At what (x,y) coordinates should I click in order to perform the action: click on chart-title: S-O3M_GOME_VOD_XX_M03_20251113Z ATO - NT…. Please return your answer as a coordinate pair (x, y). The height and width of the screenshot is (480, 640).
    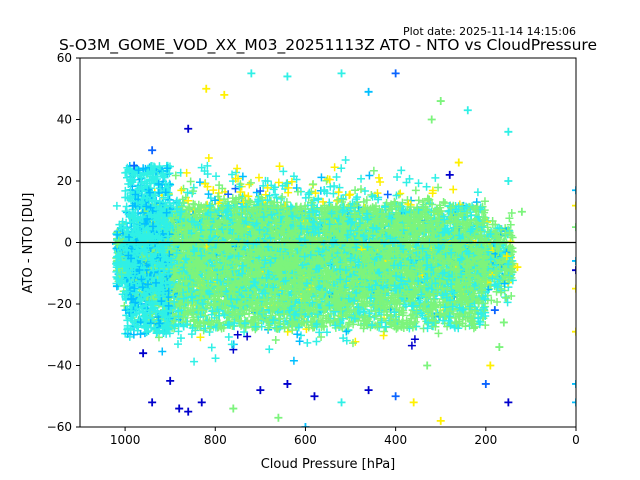
    Looking at the image, I should click on (328, 45).